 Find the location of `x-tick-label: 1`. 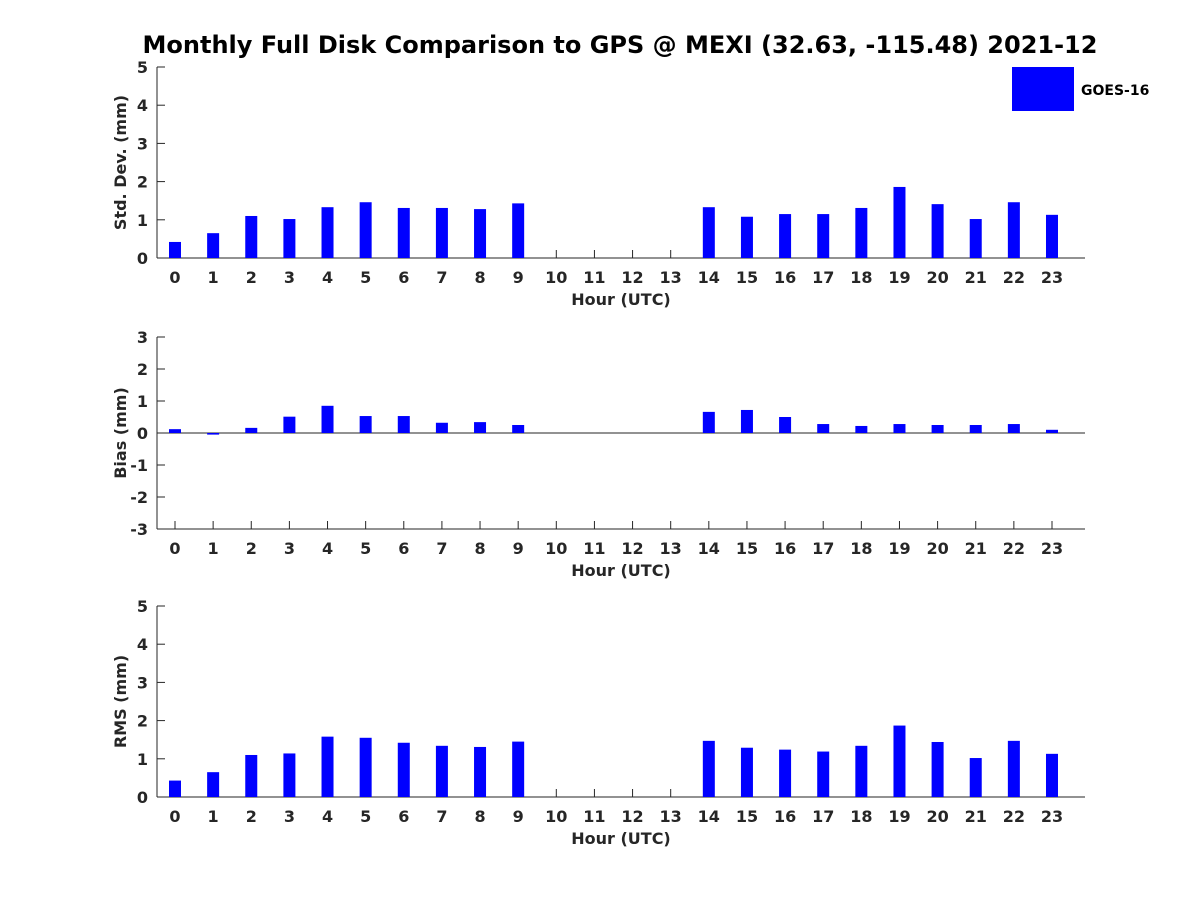

x-tick-label: 1 is located at coordinates (213, 548).